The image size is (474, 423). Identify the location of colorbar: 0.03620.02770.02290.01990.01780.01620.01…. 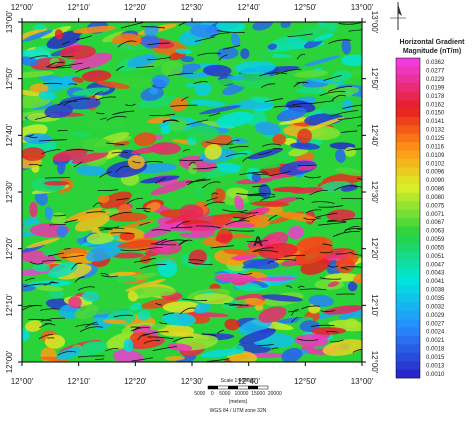
(420, 218).